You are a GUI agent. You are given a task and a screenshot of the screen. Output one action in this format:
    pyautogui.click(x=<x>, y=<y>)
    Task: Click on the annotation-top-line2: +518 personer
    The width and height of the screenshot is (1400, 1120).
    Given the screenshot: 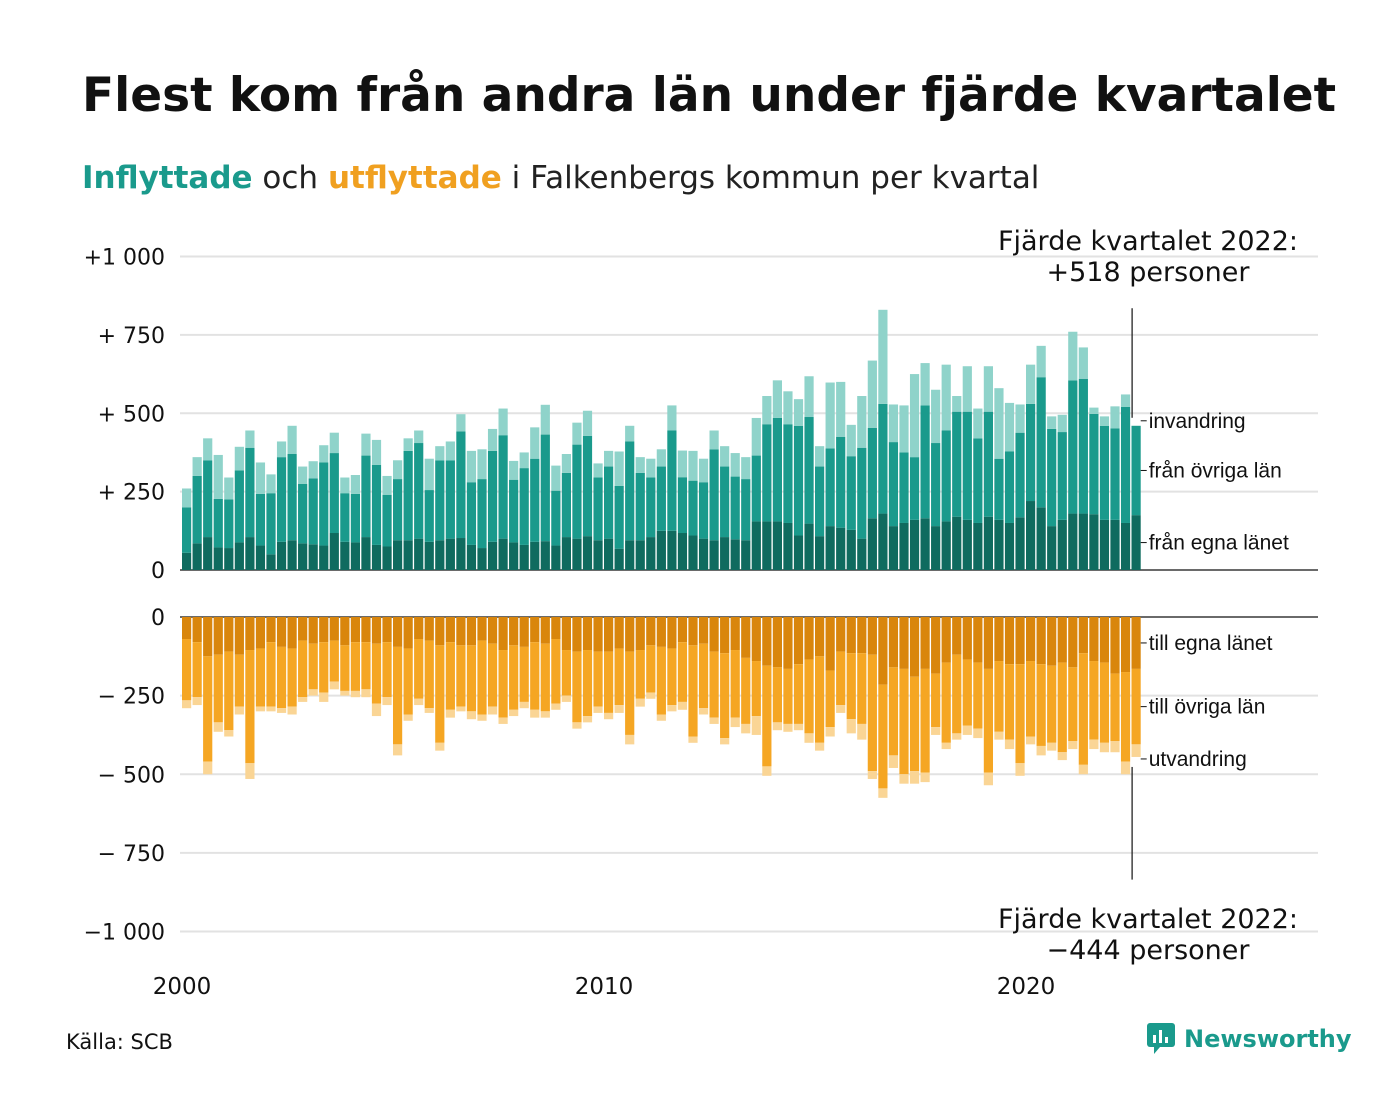 What is the action you would take?
    pyautogui.click(x=1148, y=272)
    